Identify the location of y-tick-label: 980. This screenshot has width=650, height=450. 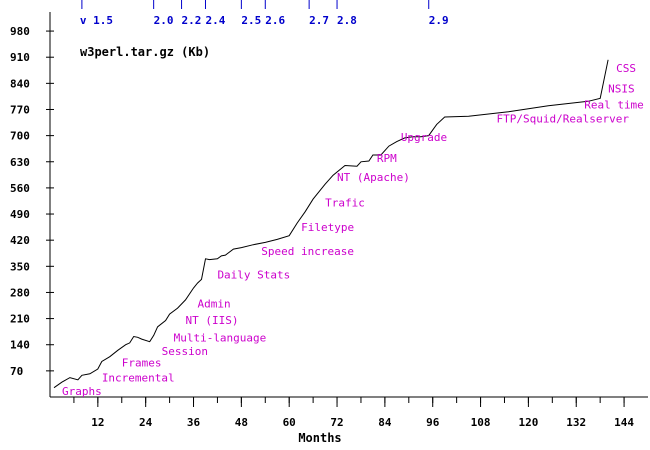
(20, 31).